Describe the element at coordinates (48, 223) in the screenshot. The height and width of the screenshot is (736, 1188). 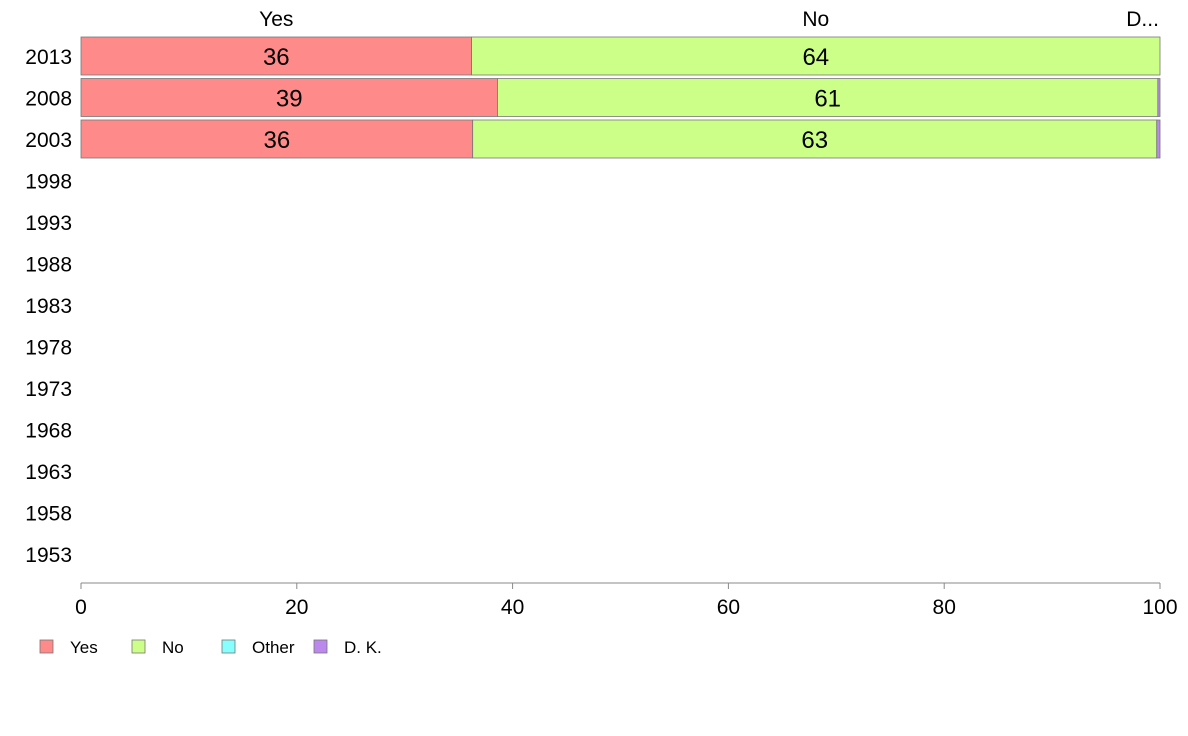
I see `y-tick-label: 1993` at that location.